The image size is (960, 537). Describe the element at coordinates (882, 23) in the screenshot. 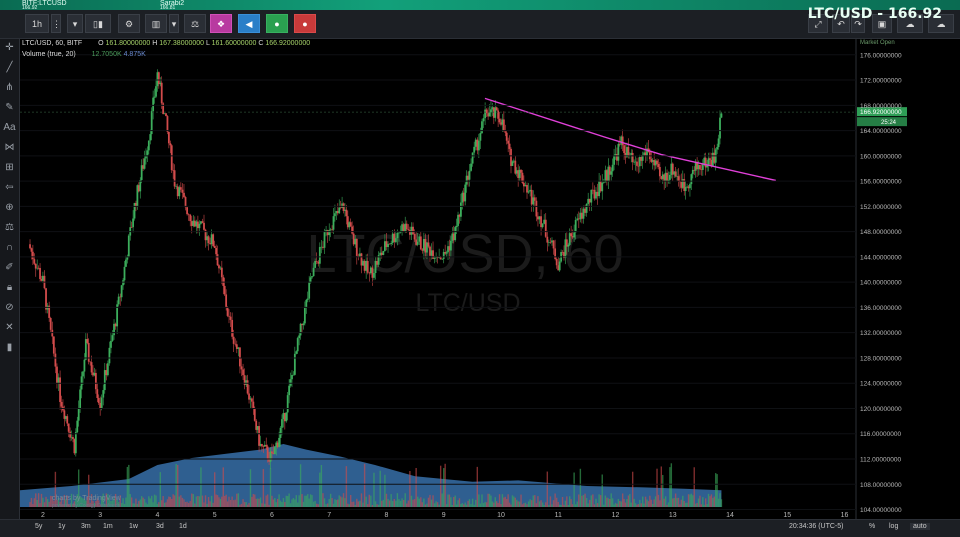

I see `snapshot-icon: ▣` at that location.